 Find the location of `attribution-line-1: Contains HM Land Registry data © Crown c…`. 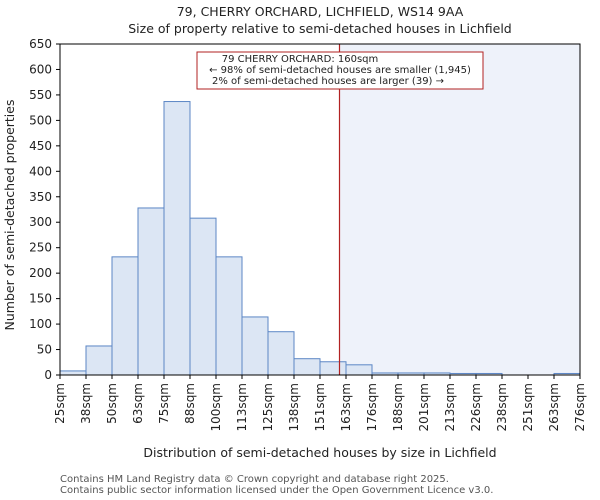

attribution-line-1: Contains HM Land Registry data © Crown c… is located at coordinates (254, 479).